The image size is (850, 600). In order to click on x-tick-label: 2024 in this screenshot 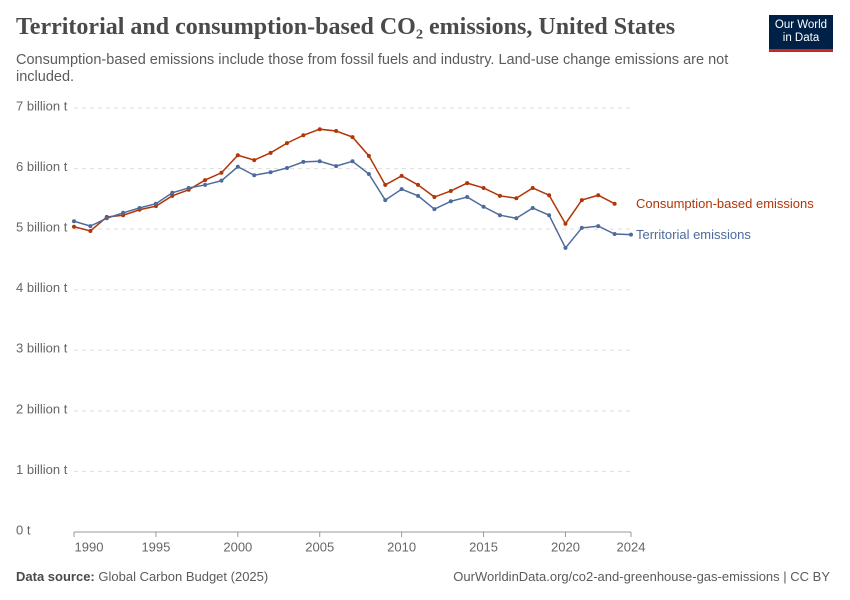, I will do `click(631, 546)`.